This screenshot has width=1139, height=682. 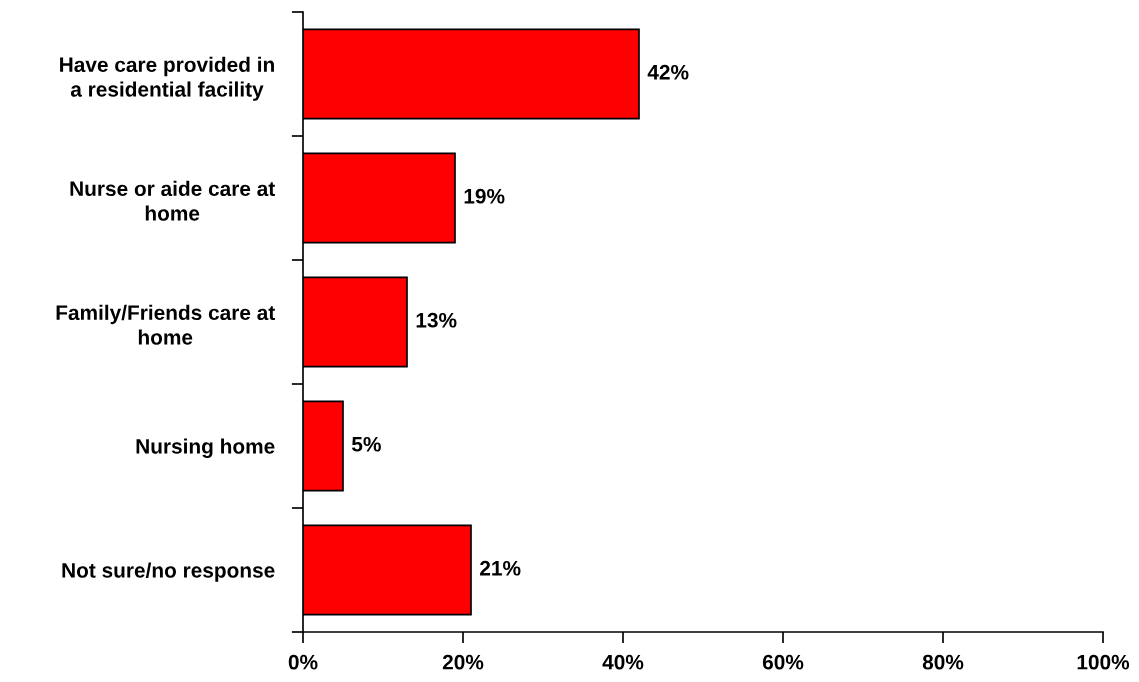 What do you see at coordinates (668, 72) in the screenshot?
I see `data-label: 42%` at bounding box center [668, 72].